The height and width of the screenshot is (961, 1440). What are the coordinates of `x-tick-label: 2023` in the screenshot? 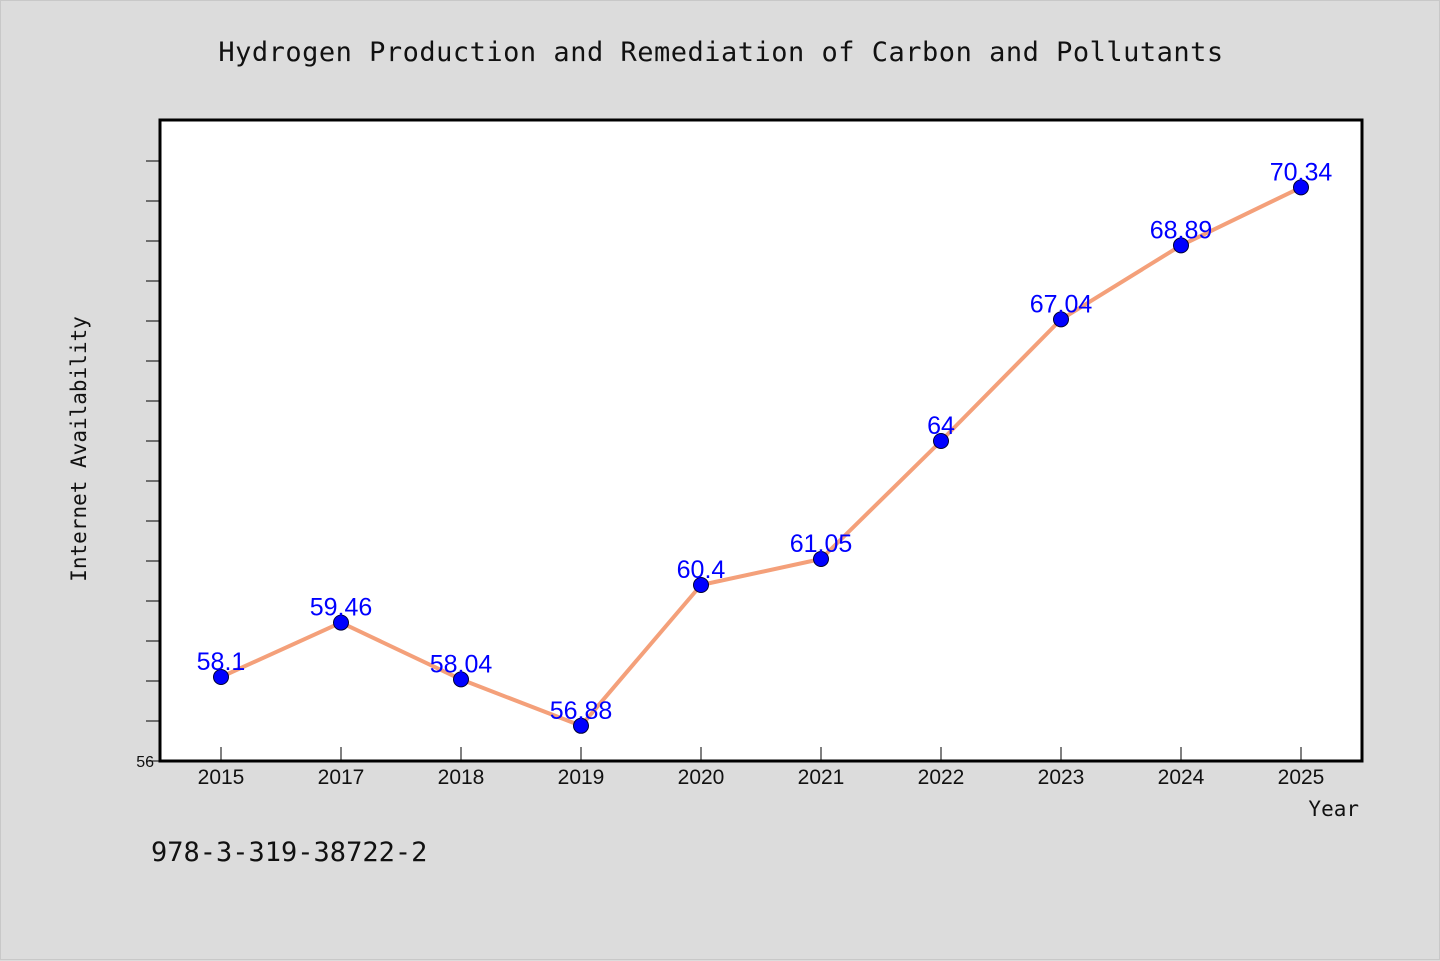 It's located at (1061, 777).